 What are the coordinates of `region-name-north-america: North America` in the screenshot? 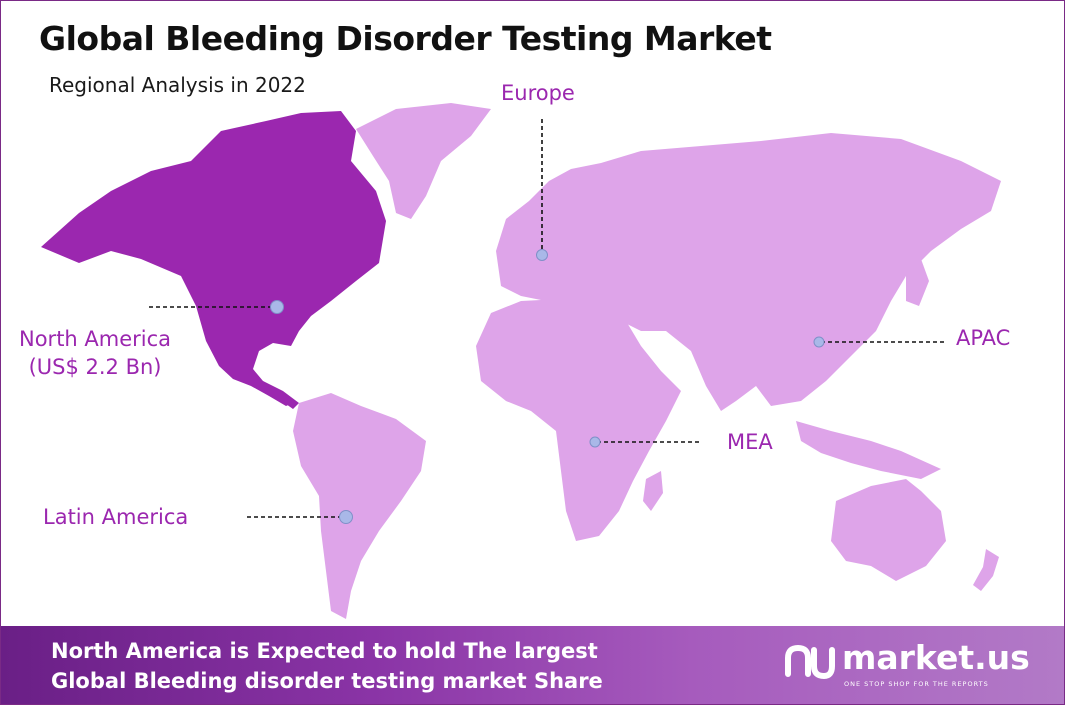 It's located at (95, 339).